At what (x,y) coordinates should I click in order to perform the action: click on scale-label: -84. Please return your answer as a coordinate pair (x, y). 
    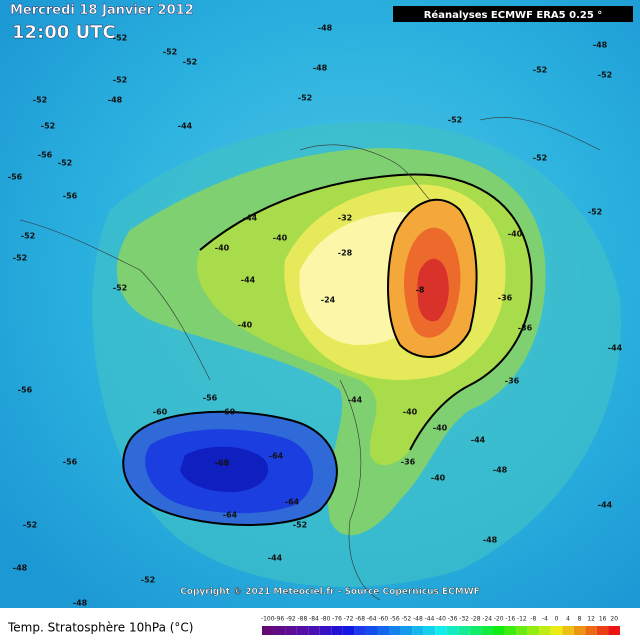
    Looking at the image, I should click on (314, 619).